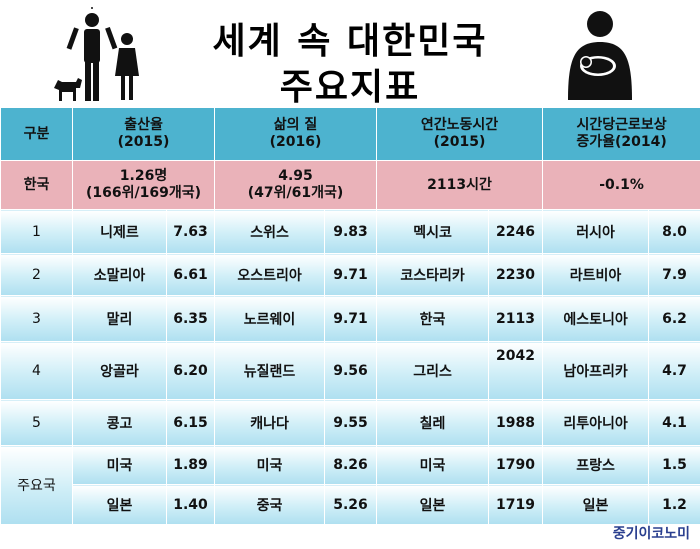 This screenshot has height=549, width=700. Describe the element at coordinates (350, 87) in the screenshot. I see `title-line2: 주요지표` at that location.